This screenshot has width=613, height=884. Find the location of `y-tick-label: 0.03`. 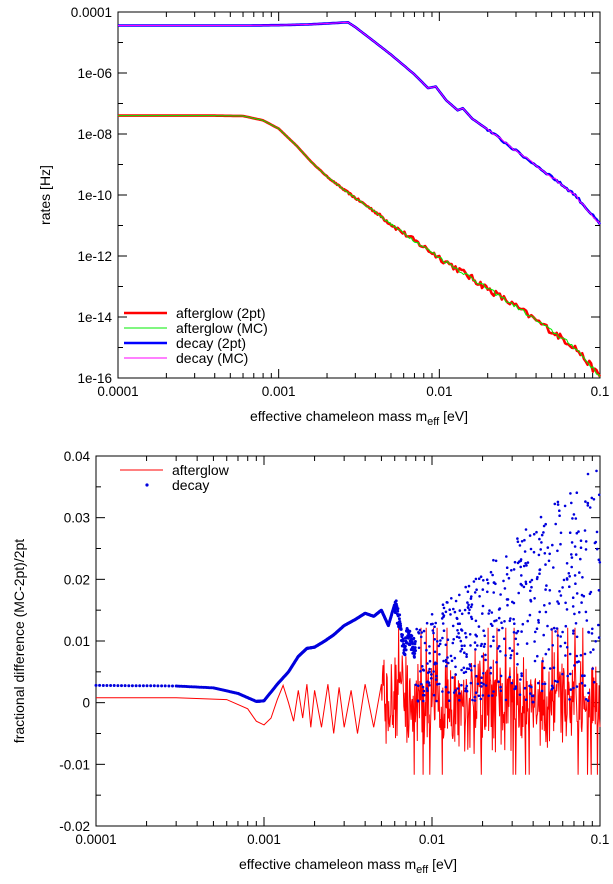

y-tick-label: 0.03 is located at coordinates (77, 518).